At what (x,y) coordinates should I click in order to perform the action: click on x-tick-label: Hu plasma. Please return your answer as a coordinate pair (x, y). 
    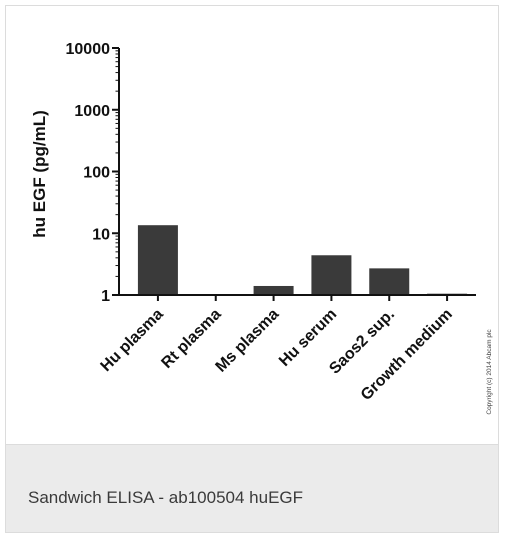
    Looking at the image, I should click on (132, 340).